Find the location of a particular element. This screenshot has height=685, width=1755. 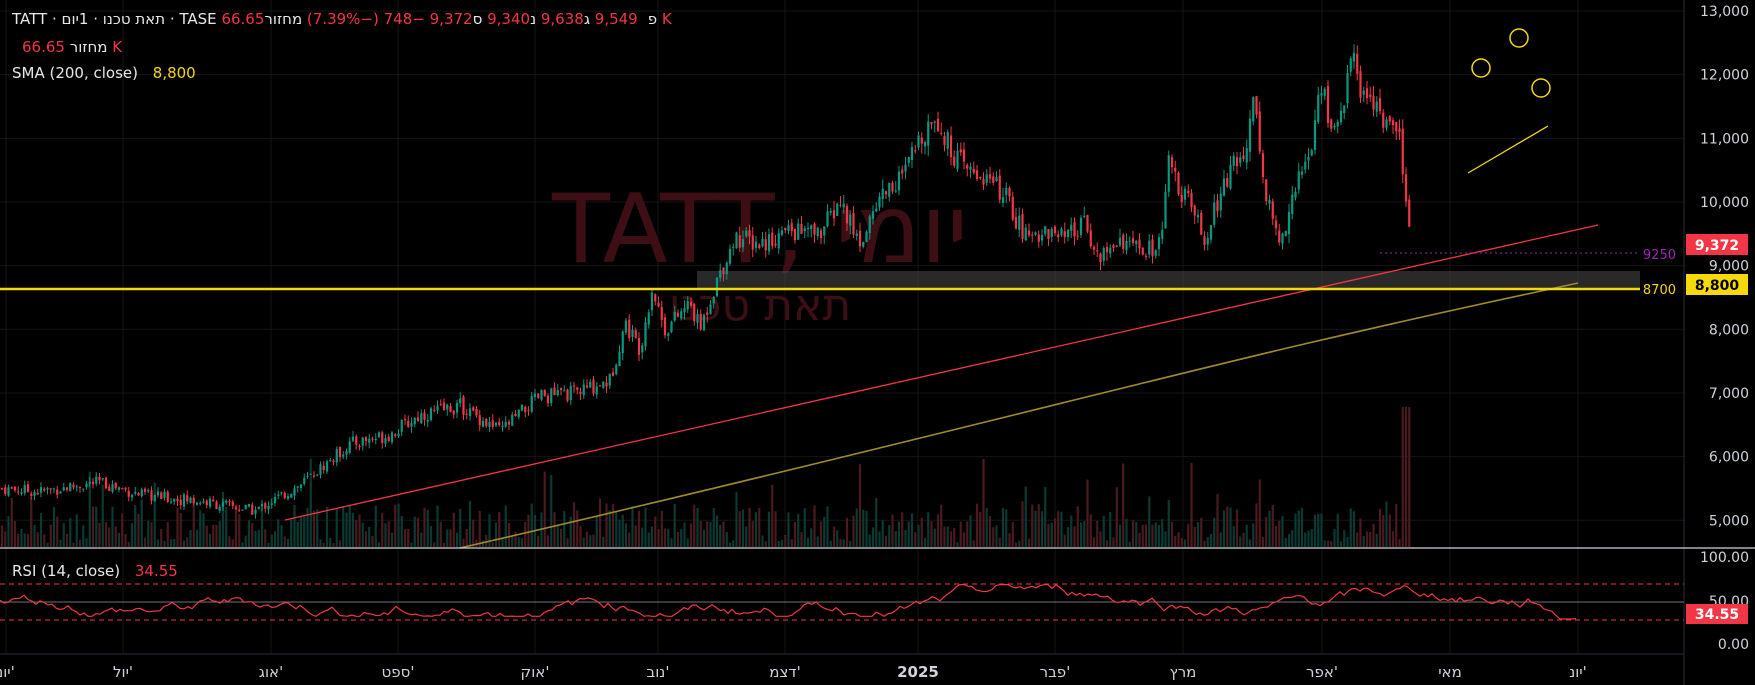

low-label: נ is located at coordinates (533, 19).